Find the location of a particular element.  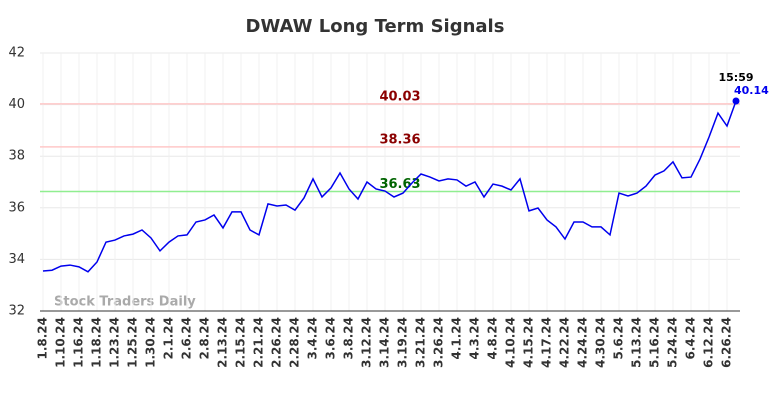

x-tick-label: 6.12.24 is located at coordinates (709, 342).